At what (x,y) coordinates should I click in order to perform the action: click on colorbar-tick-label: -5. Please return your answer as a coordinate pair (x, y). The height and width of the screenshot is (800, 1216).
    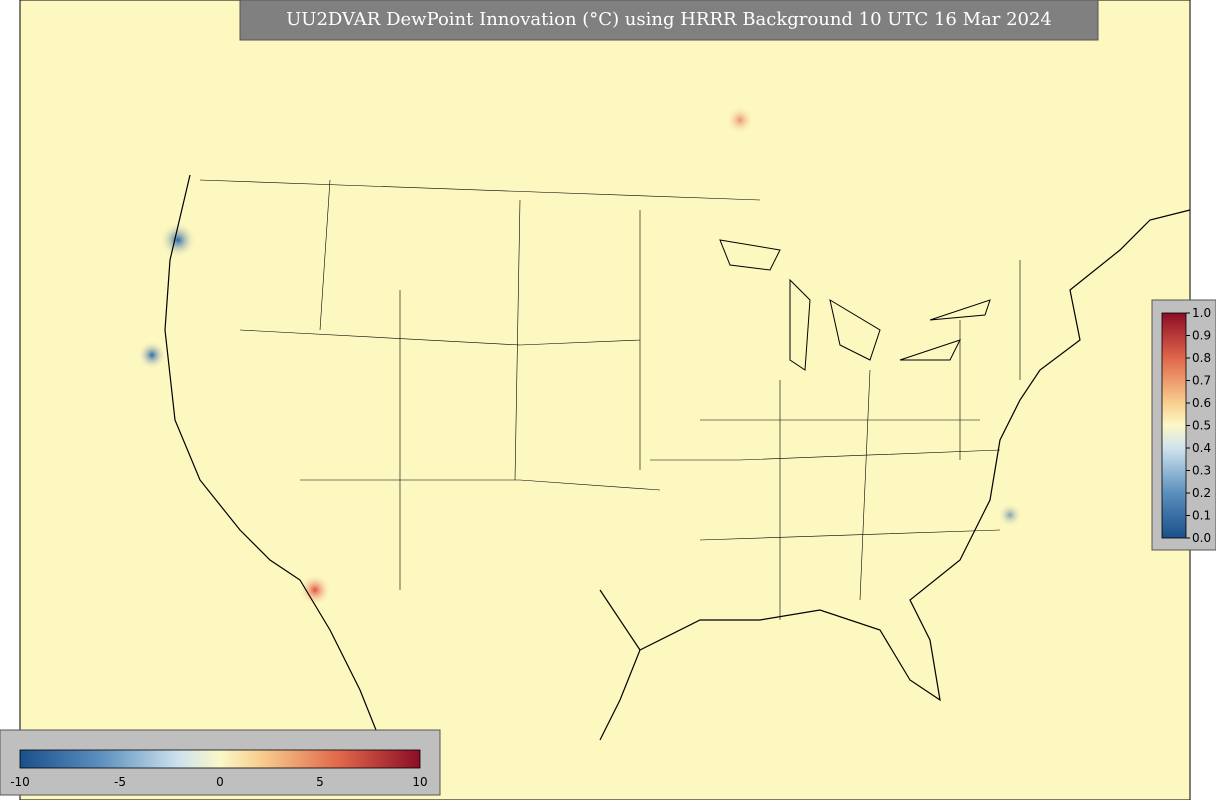
    Looking at the image, I should click on (120, 782).